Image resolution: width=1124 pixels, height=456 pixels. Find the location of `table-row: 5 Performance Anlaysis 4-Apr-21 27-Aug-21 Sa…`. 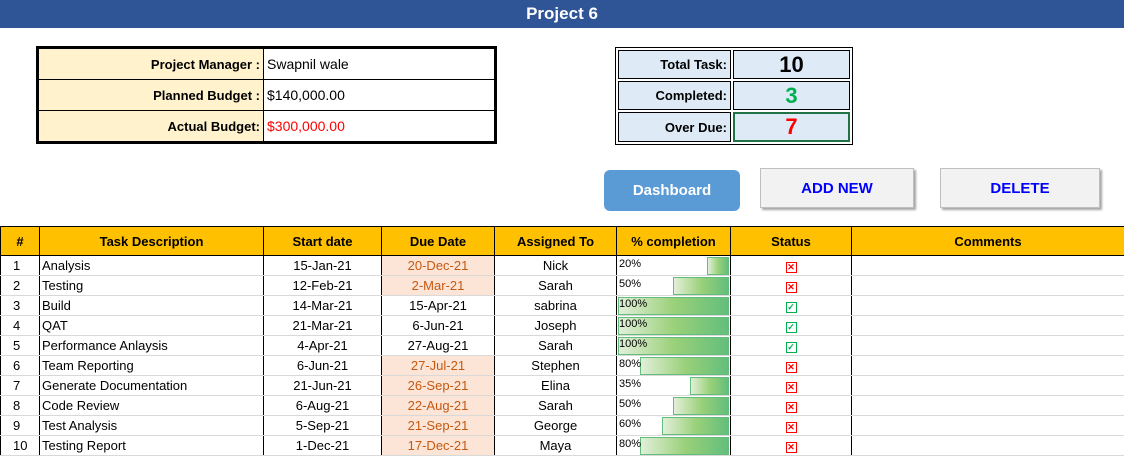

table-row: 5 Performance Anlaysis 4-Apr-21 27-Aug-21 Sa… is located at coordinates (562, 345).